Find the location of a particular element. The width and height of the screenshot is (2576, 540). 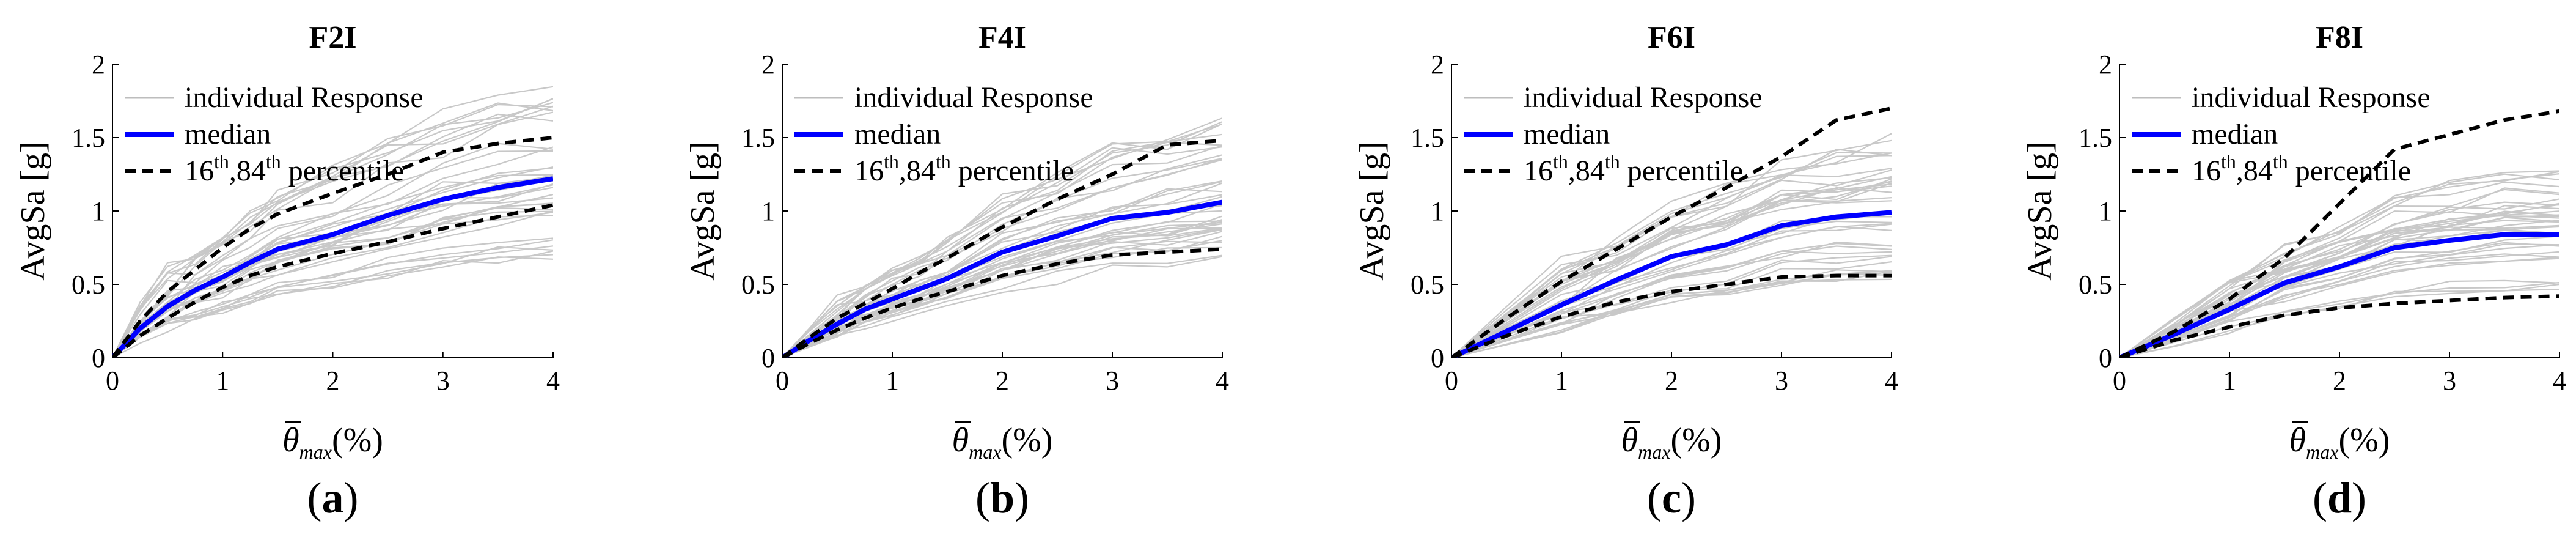

legend-individual-label: individual Response is located at coordinates (1643, 97).